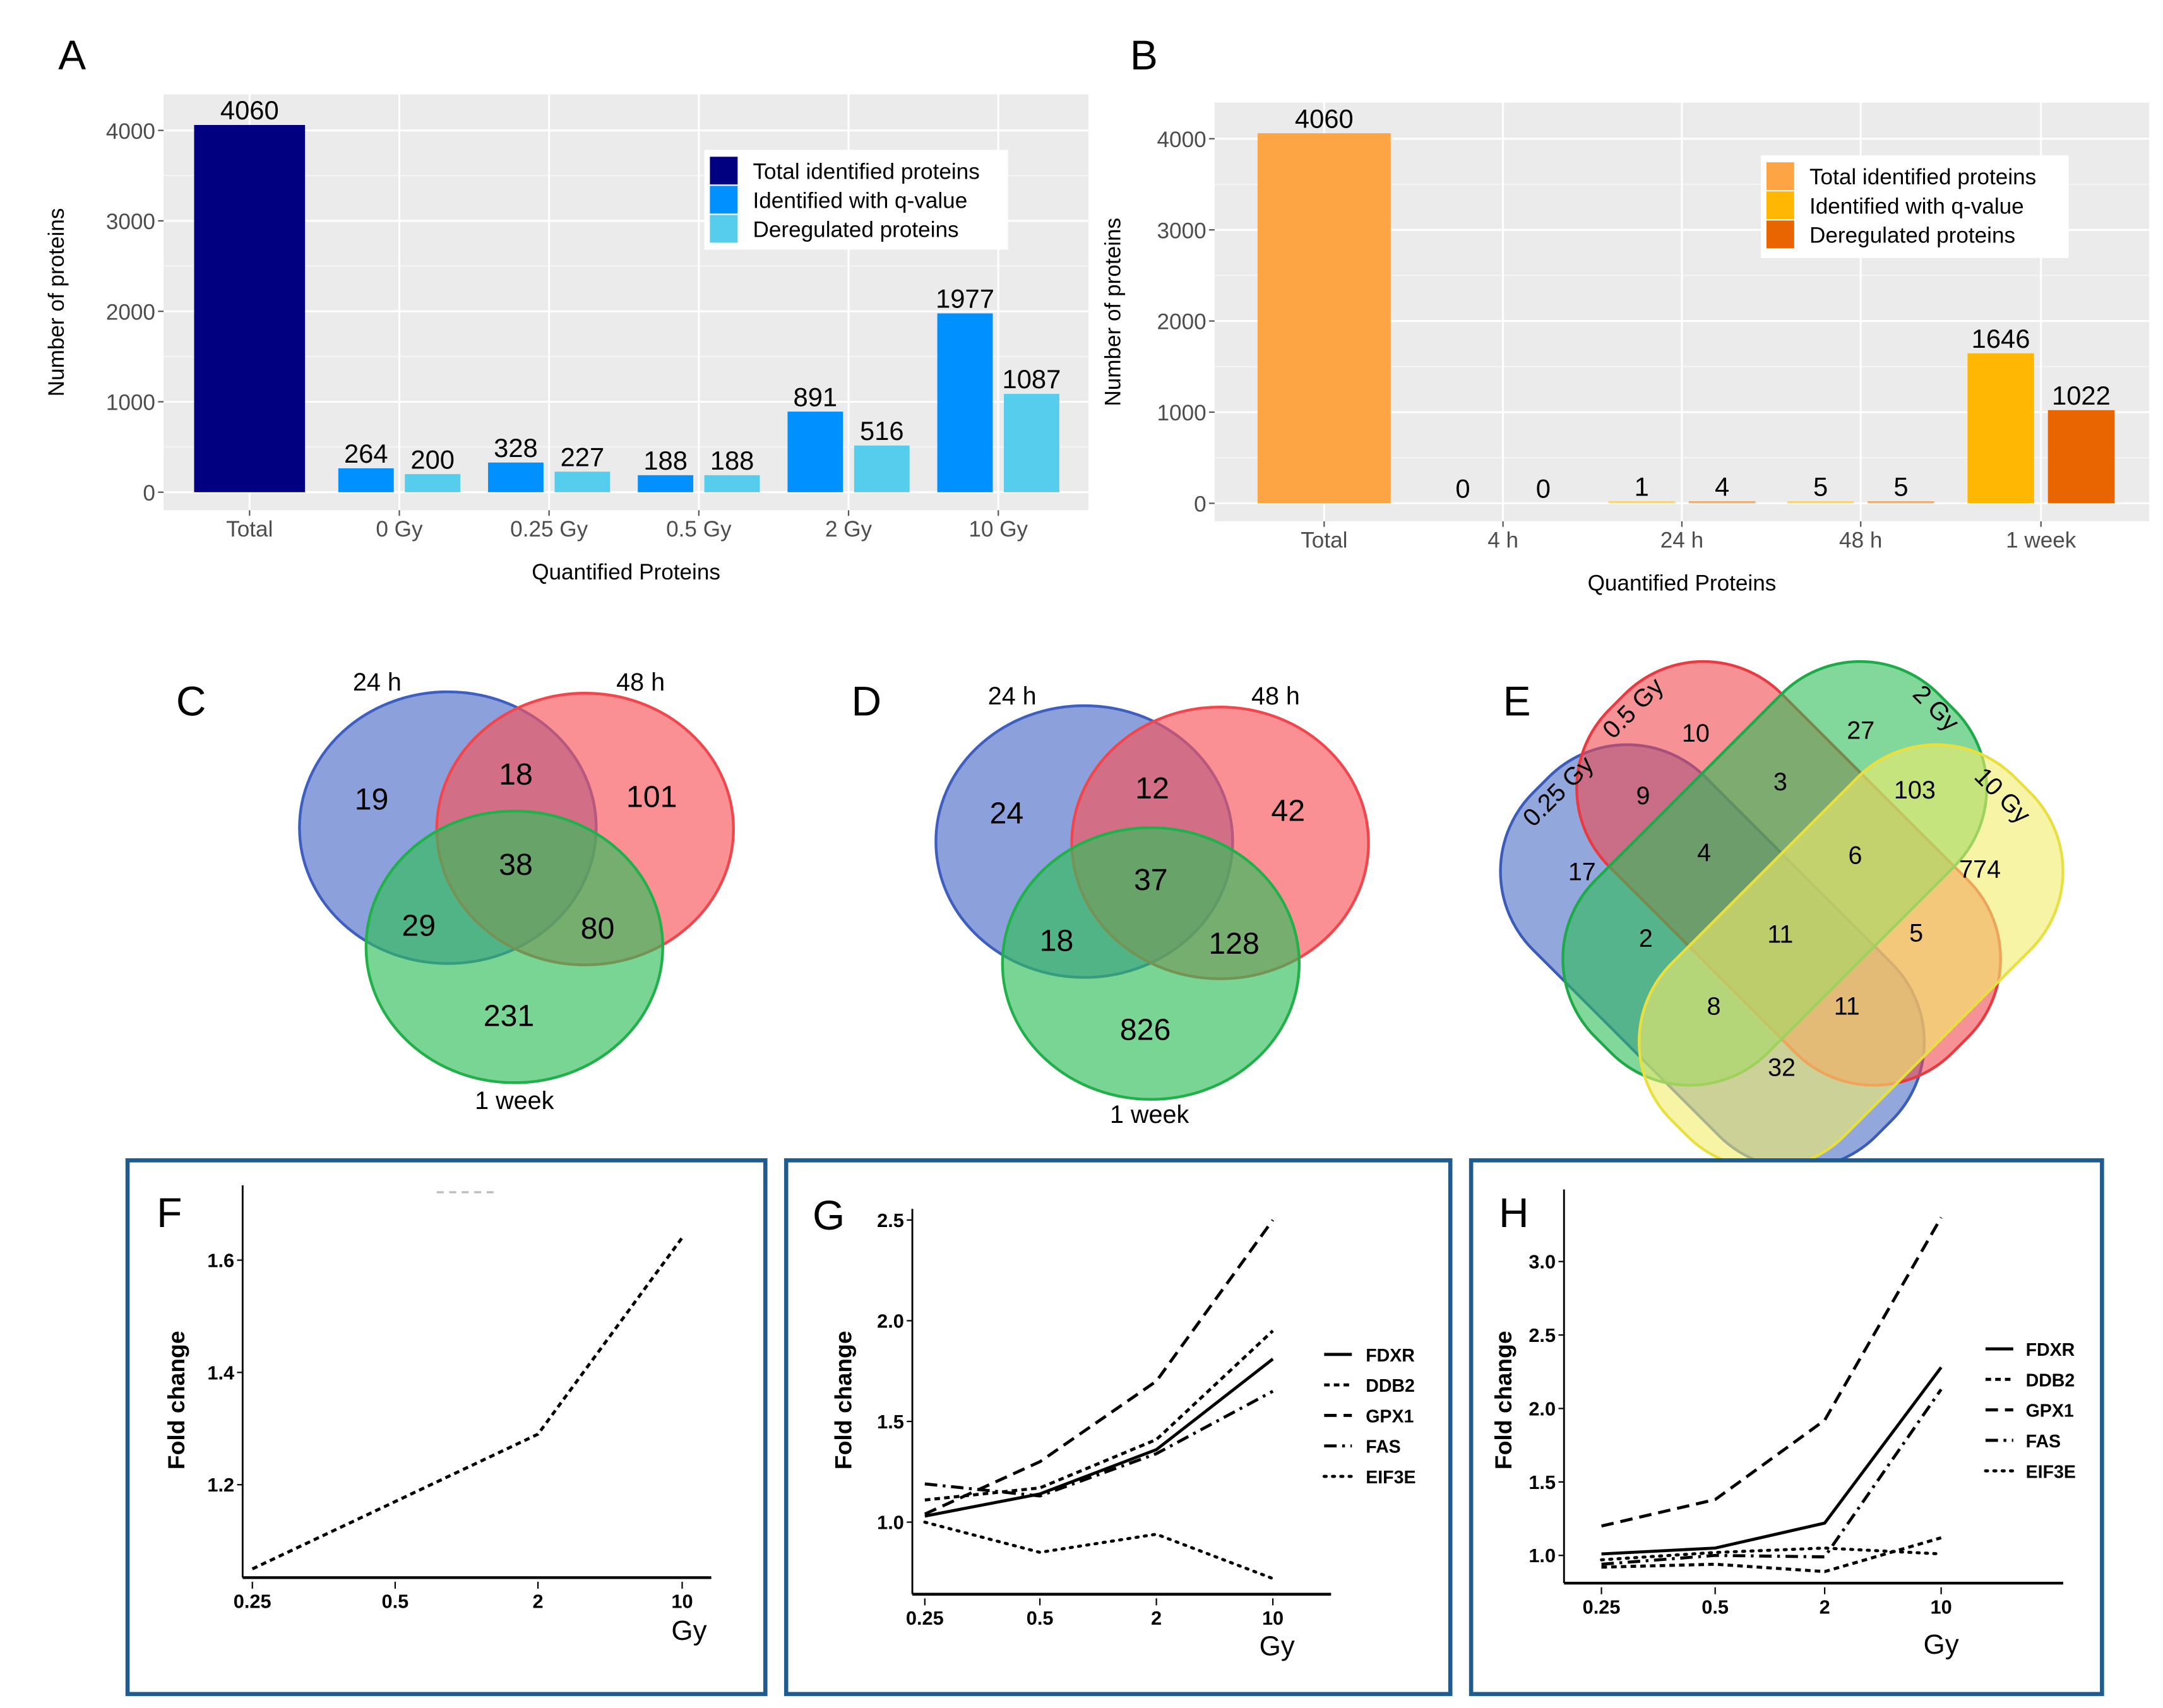  I want to click on series-line-fdxr, so click(1099, 1438).